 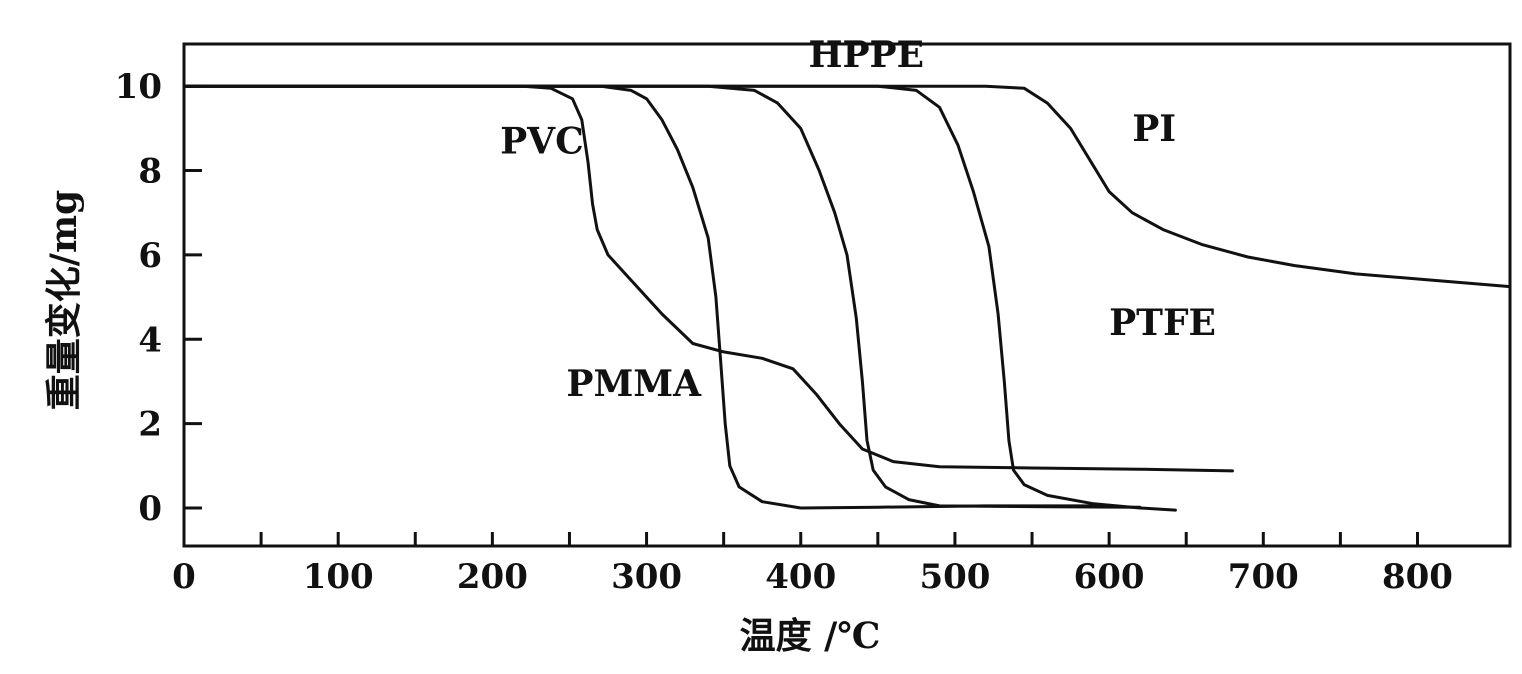 What do you see at coordinates (800, 577) in the screenshot?
I see `x-tick-label: 400` at bounding box center [800, 577].